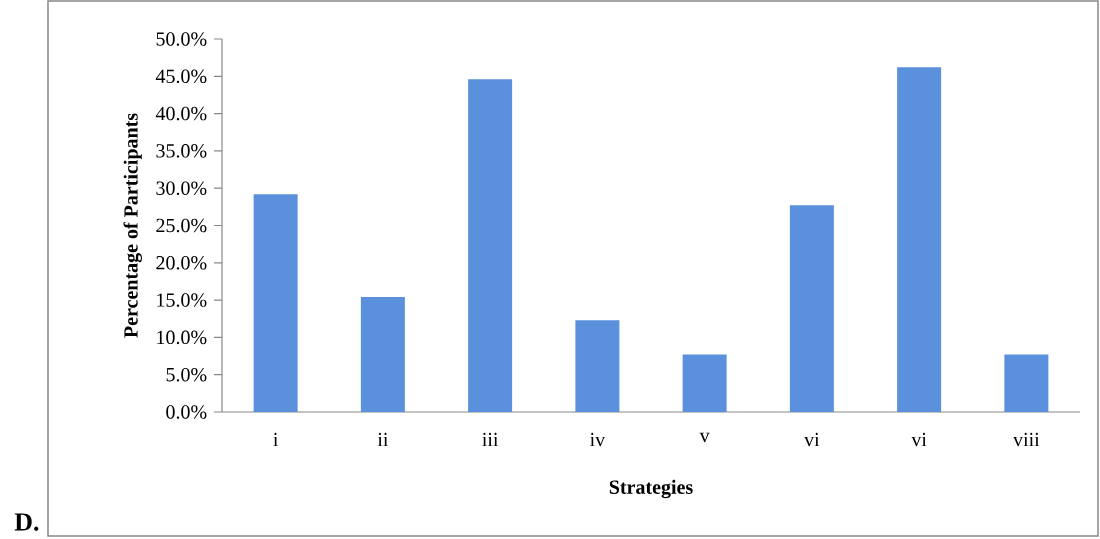  I want to click on y-tick-label: 40.0%, so click(181, 113).